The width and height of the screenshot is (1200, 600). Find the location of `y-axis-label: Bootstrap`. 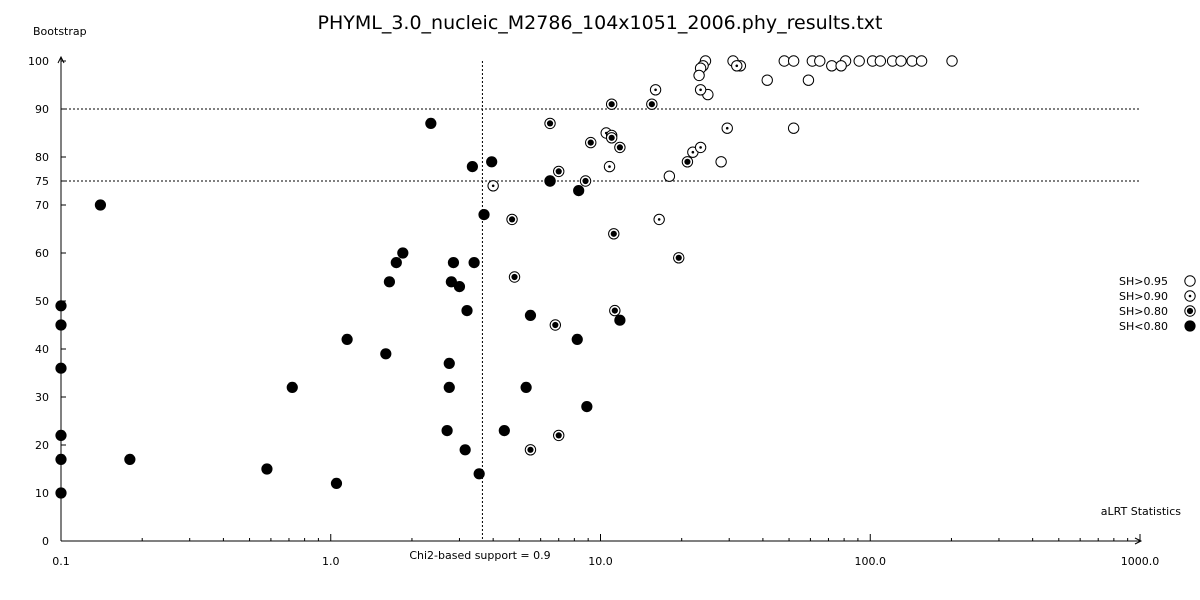

y-axis-label: Bootstrap is located at coordinates (60, 31).